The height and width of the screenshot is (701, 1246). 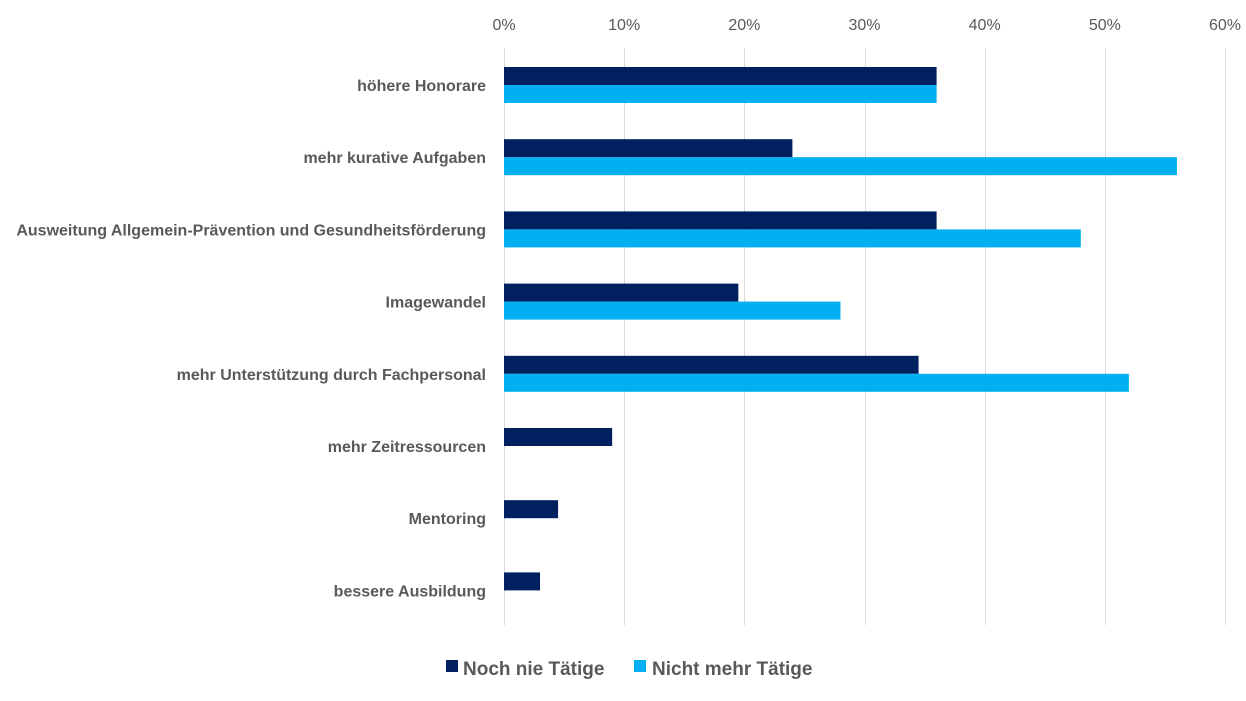 What do you see at coordinates (533, 669) in the screenshot?
I see `legend-label: Noch nie Tätige` at bounding box center [533, 669].